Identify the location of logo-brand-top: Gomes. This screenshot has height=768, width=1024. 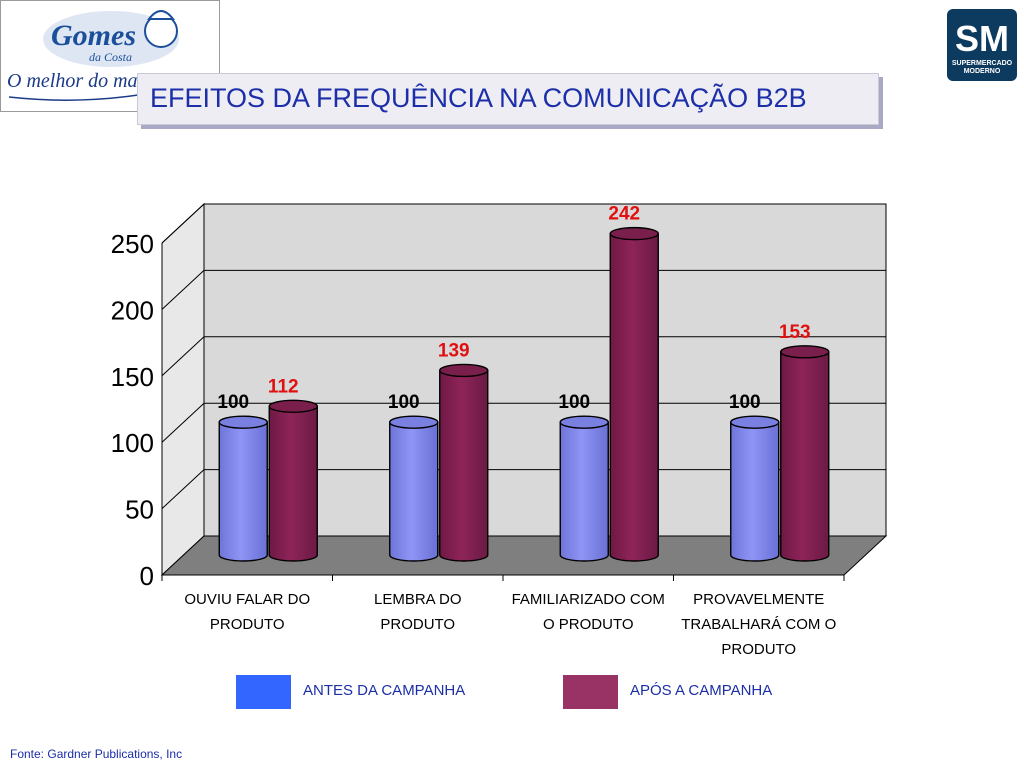
(93, 35).